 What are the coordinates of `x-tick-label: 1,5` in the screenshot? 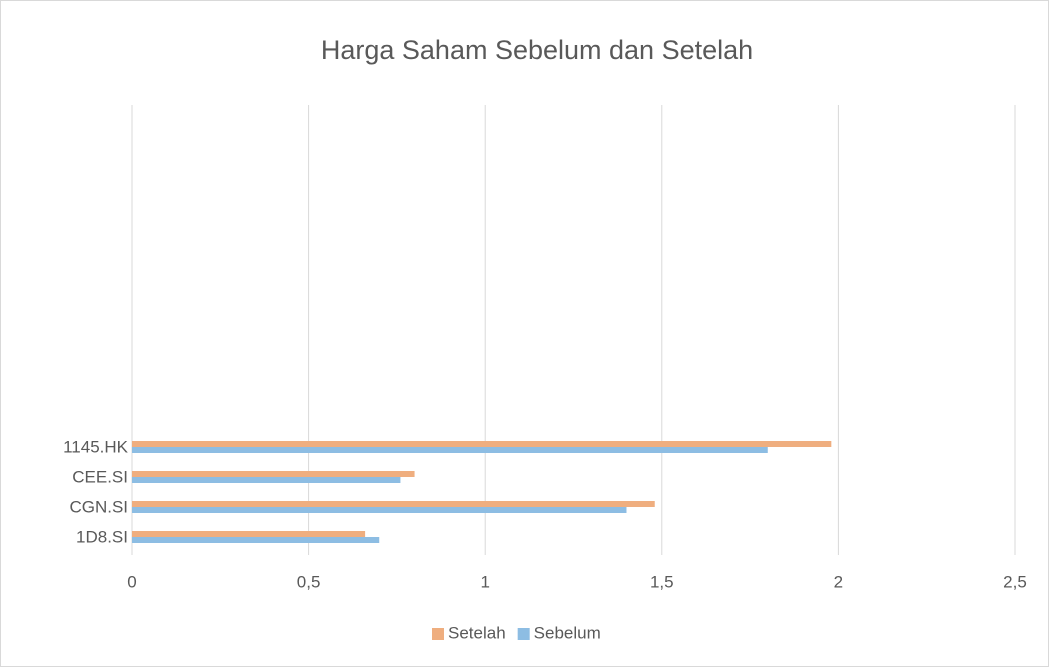 It's located at (662, 581).